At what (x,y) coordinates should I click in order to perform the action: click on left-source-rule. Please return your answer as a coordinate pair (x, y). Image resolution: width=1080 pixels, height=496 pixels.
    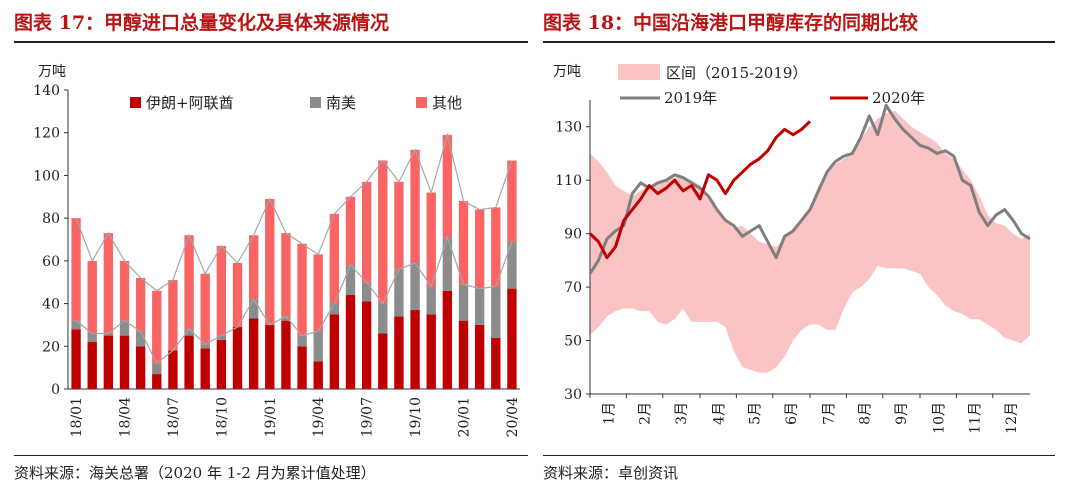
    Looking at the image, I should click on (271, 455).